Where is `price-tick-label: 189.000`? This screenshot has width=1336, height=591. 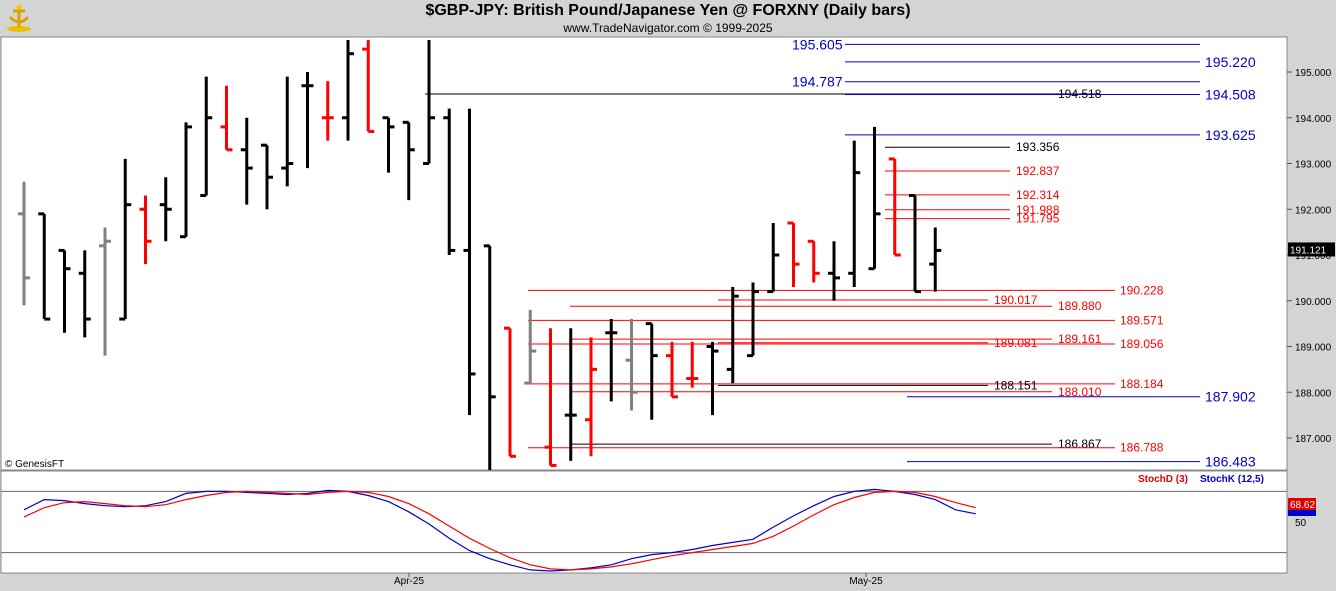
price-tick-label: 189.000 is located at coordinates (1313, 348).